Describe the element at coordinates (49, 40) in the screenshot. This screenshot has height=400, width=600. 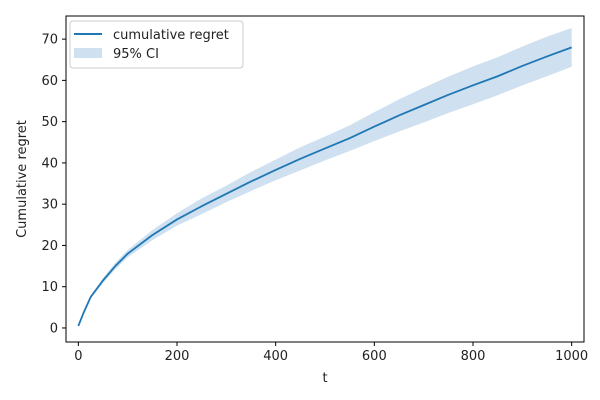
I see `y-tick-label-70: 70` at that location.